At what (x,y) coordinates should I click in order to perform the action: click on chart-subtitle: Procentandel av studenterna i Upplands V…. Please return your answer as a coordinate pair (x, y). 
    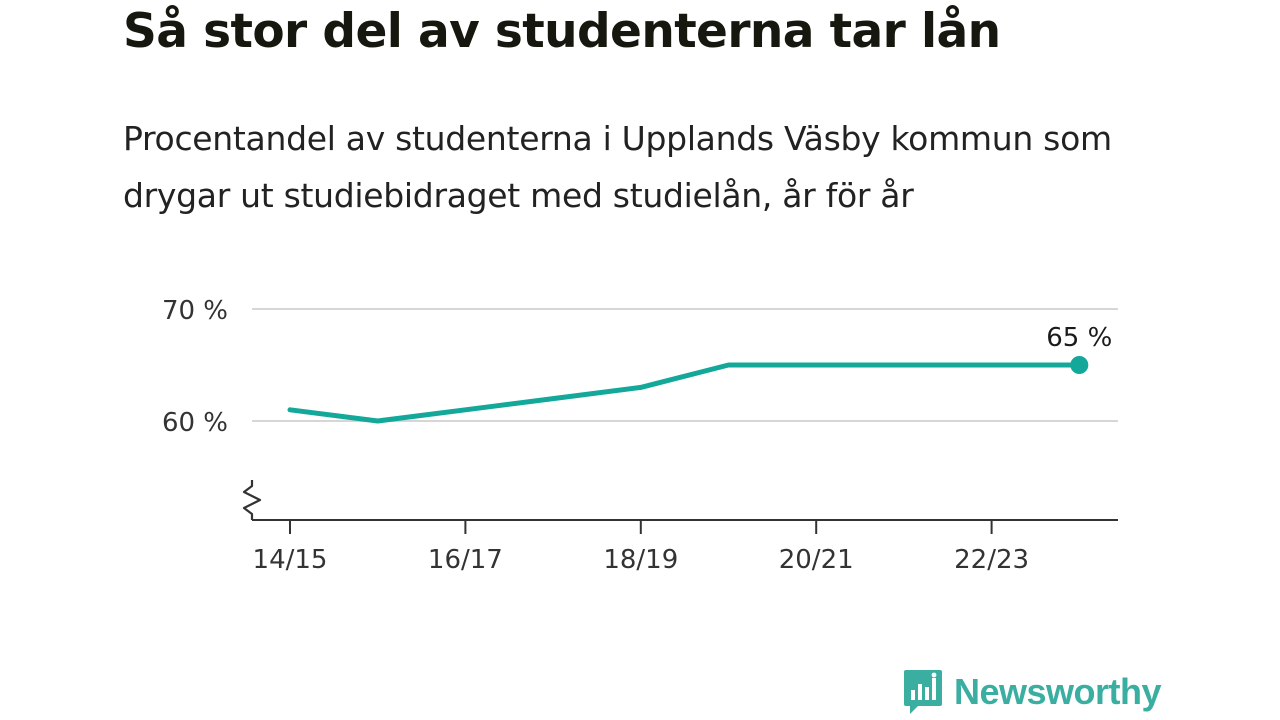
    Looking at the image, I should click on (617, 167).